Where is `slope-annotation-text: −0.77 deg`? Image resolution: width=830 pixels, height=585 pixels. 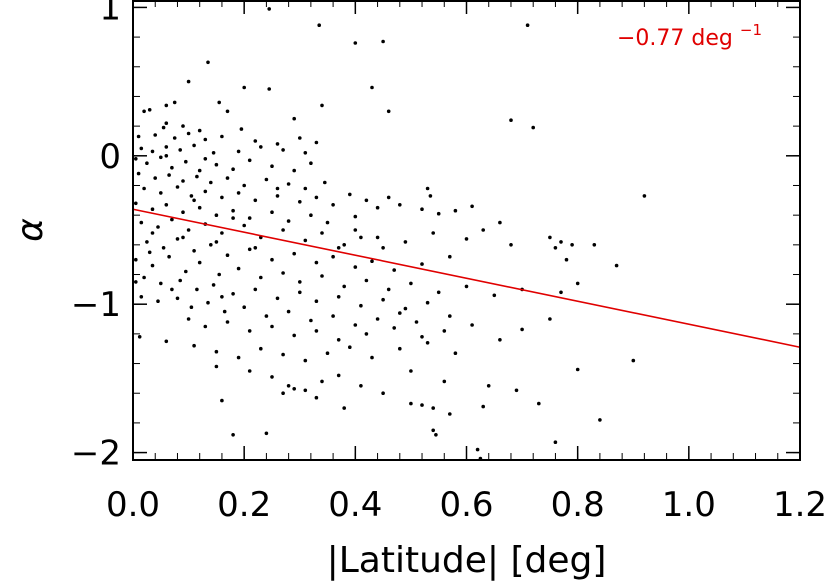
slope-annotation-text: −0.77 deg is located at coordinates (675, 38).